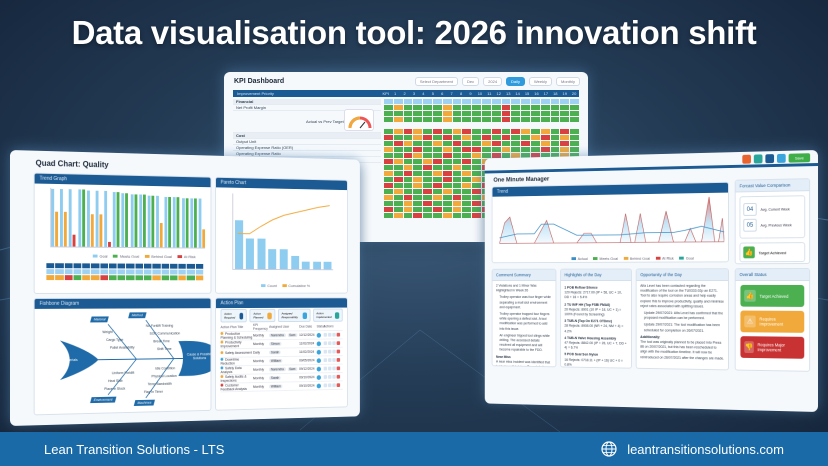 Image resolution: width=828 pixels, height=466 pixels. What do you see at coordinates (320, 377) in the screenshot?
I see `status-pie-icon` at bounding box center [320, 377].